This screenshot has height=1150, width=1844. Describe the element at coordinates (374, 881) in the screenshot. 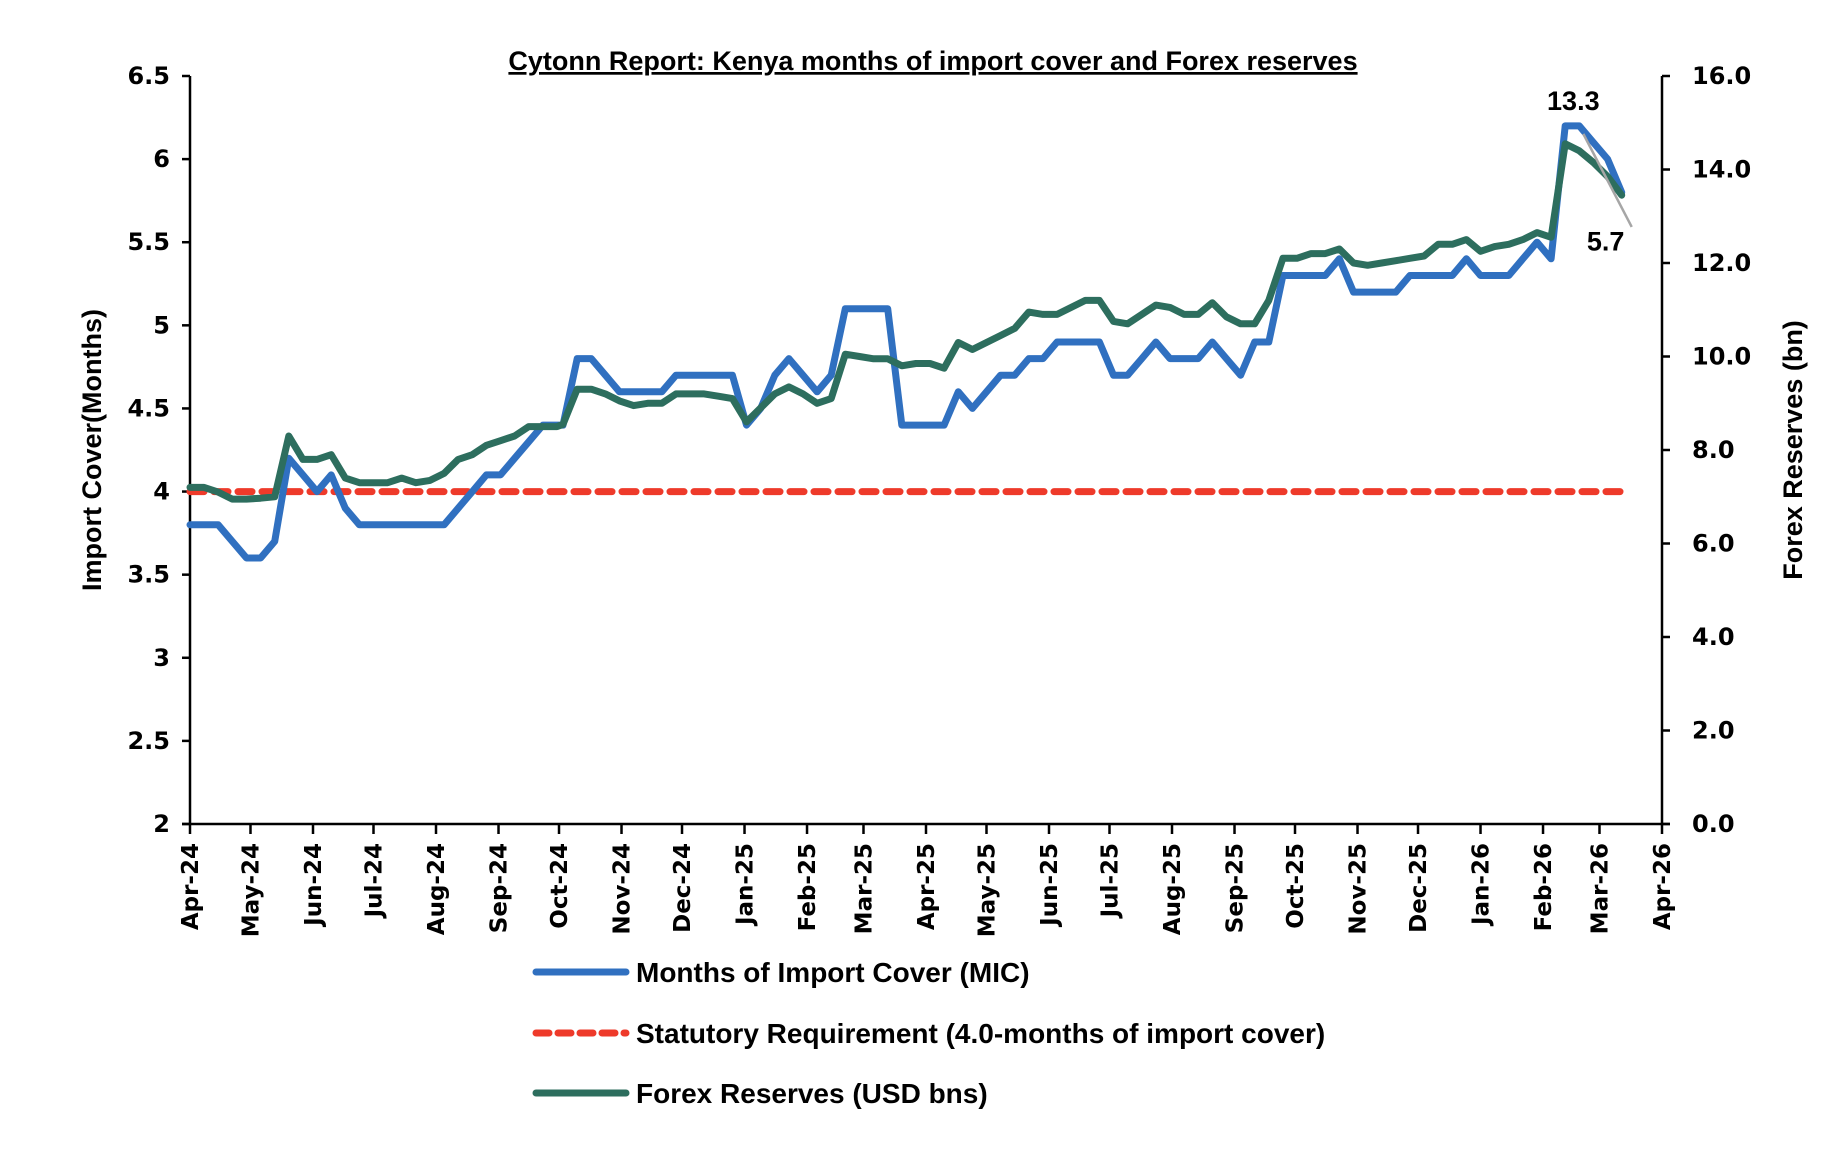

I see `x-tick-label: Jul-24` at that location.